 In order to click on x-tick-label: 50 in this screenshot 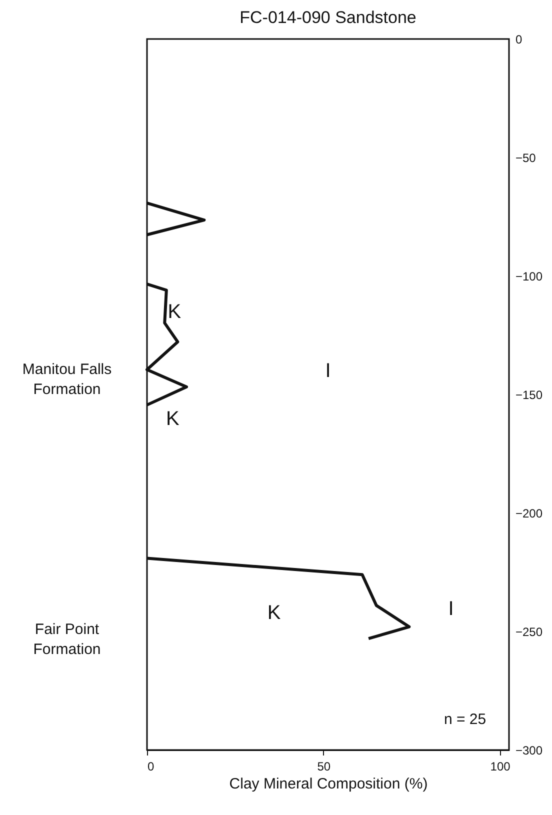, I will do `click(324, 767)`.